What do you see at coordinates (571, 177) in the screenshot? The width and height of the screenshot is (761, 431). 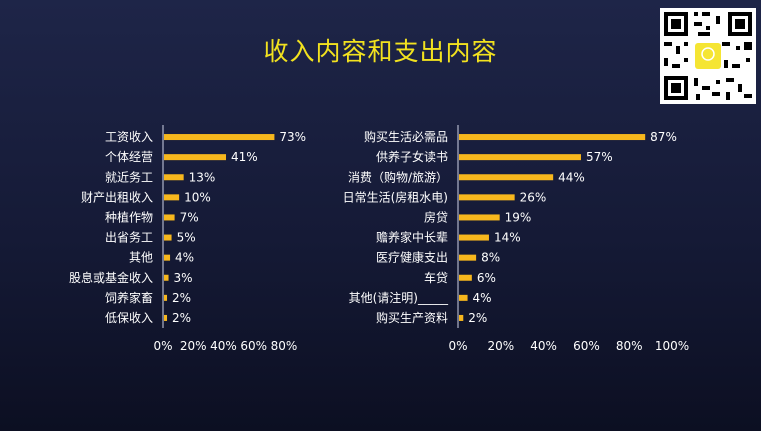 I see `data-label: 44%` at bounding box center [571, 177].